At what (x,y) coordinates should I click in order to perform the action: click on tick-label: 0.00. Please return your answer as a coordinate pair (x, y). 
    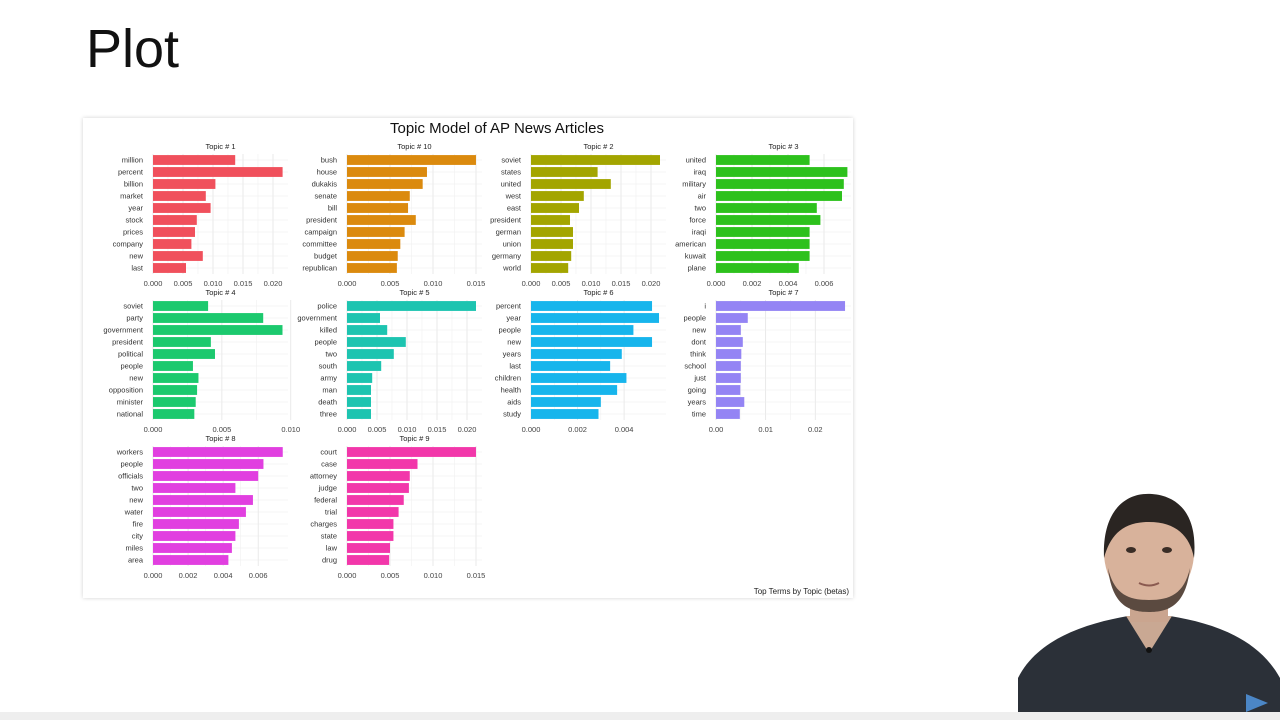
    Looking at the image, I should click on (716, 429).